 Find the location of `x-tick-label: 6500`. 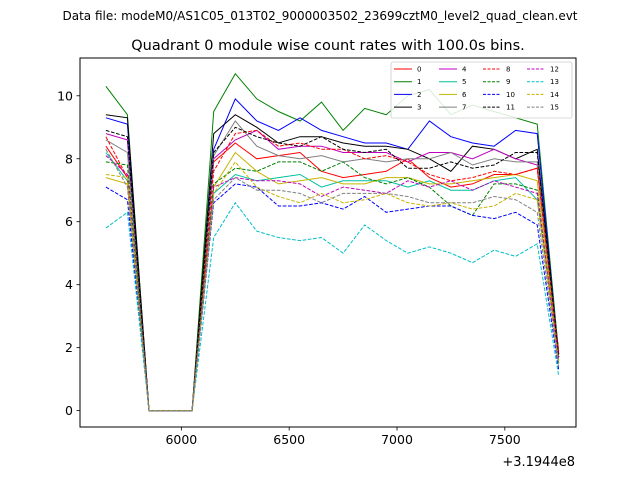

x-tick-label: 6500 is located at coordinates (289, 439).